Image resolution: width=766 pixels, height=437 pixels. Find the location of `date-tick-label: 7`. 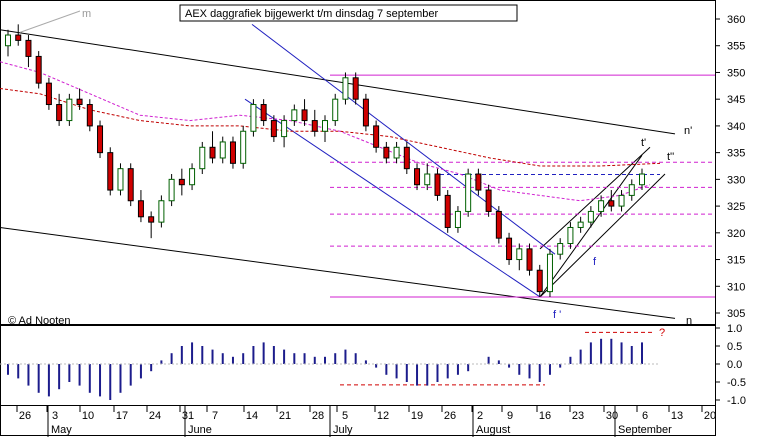

date-tick-label: 7 is located at coordinates (215, 416).